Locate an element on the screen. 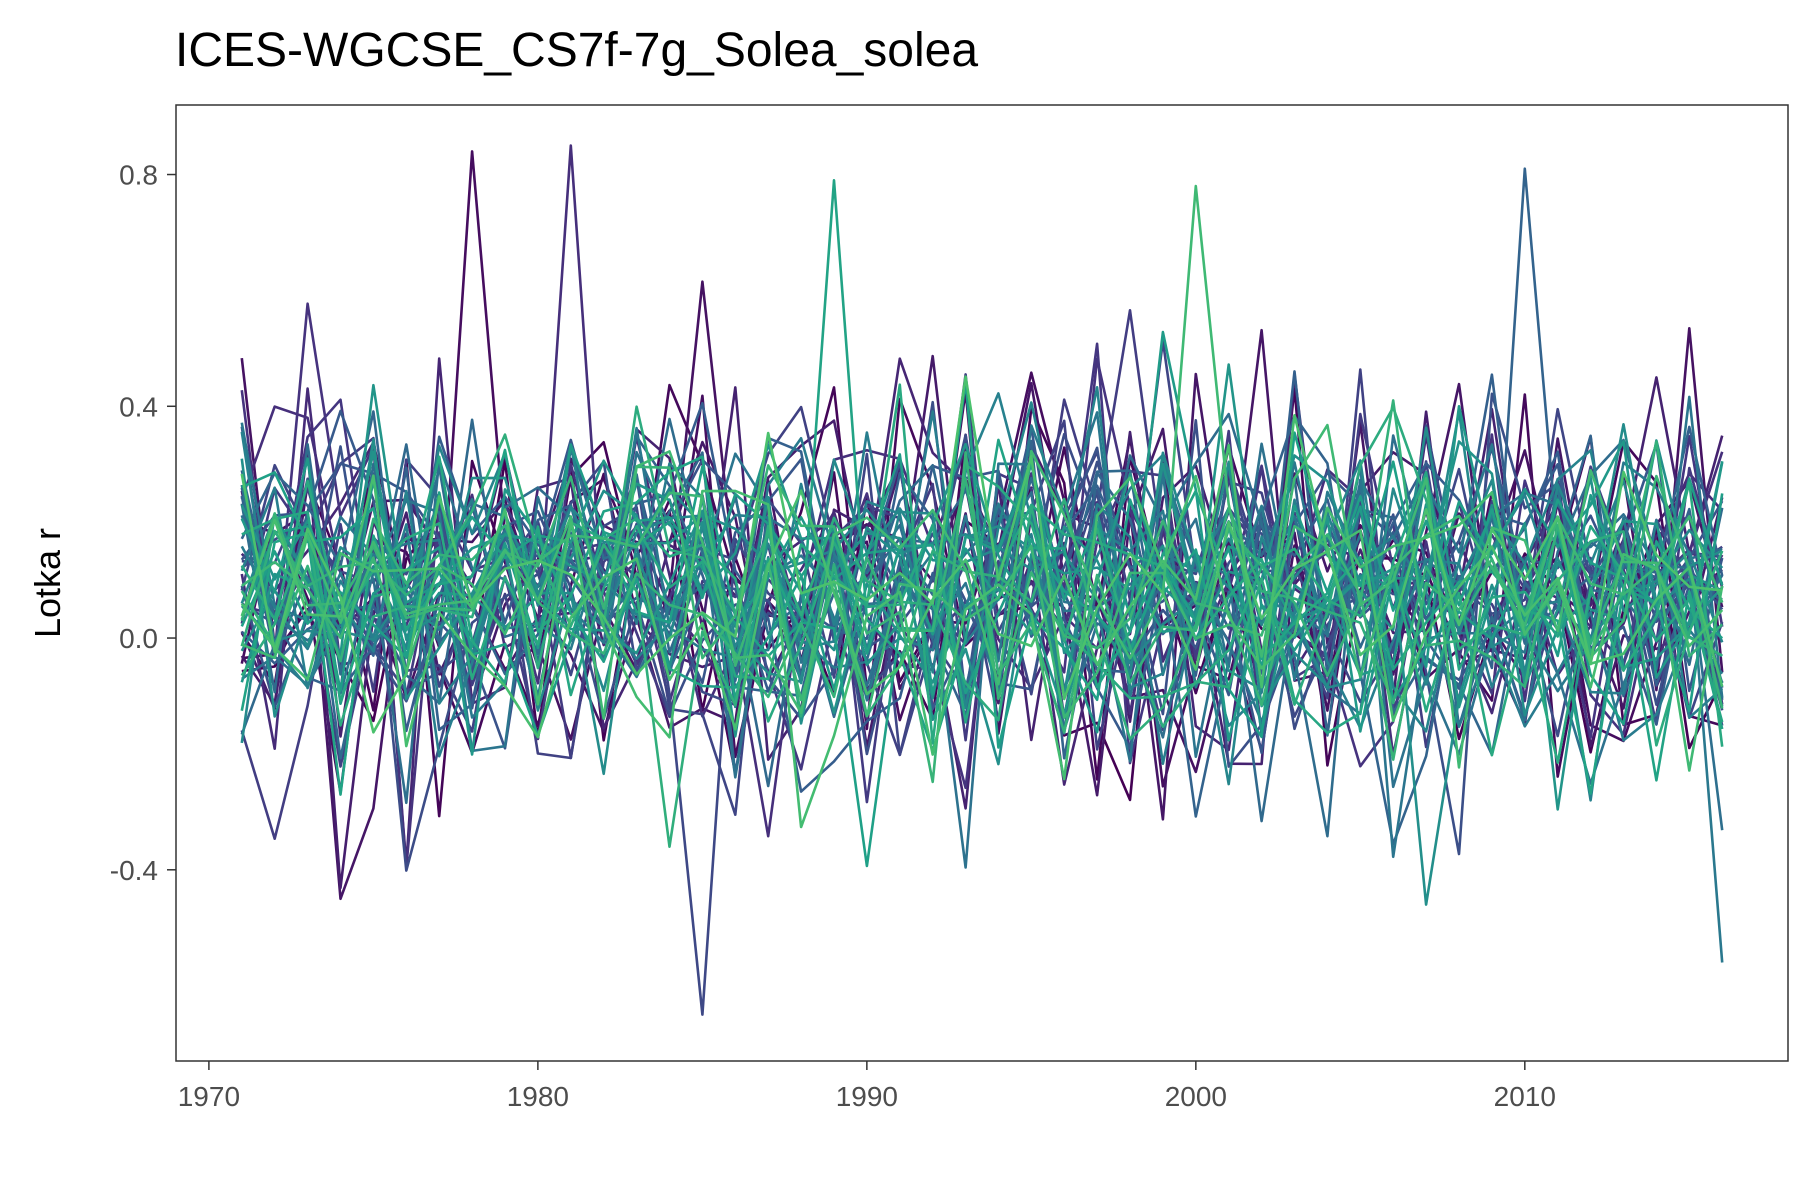  x-tick-label: 1990 is located at coordinates (867, 1096).